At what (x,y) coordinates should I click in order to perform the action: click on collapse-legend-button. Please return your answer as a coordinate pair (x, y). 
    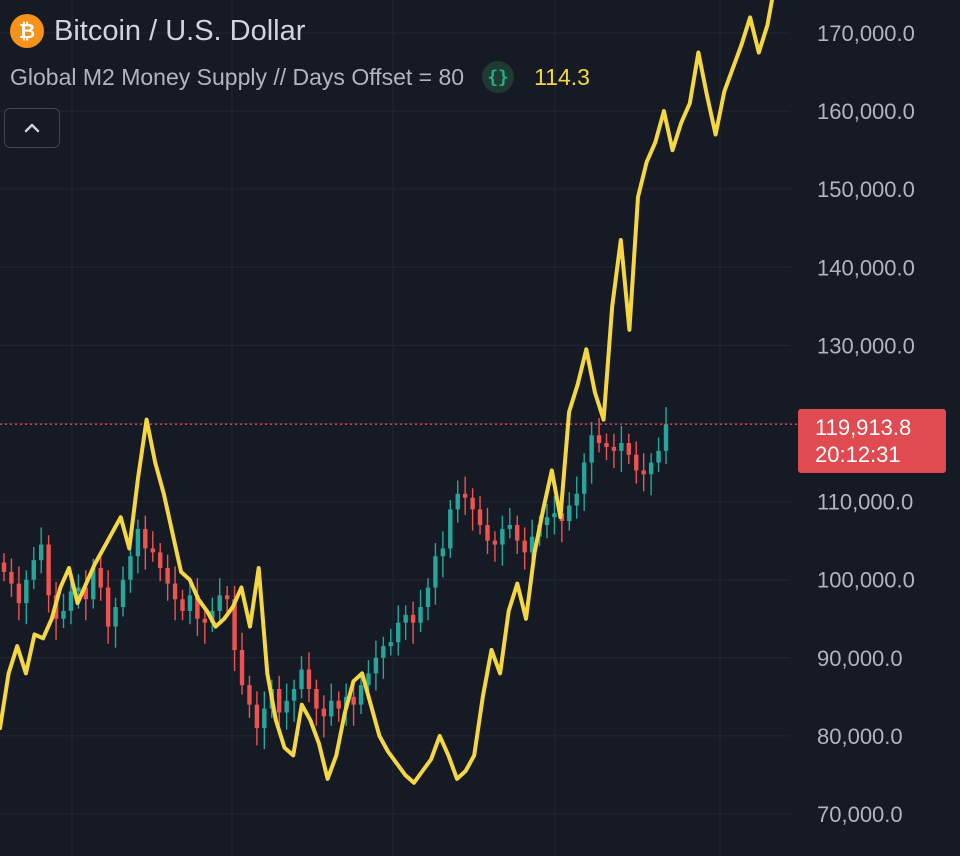
    Looking at the image, I should click on (32, 128).